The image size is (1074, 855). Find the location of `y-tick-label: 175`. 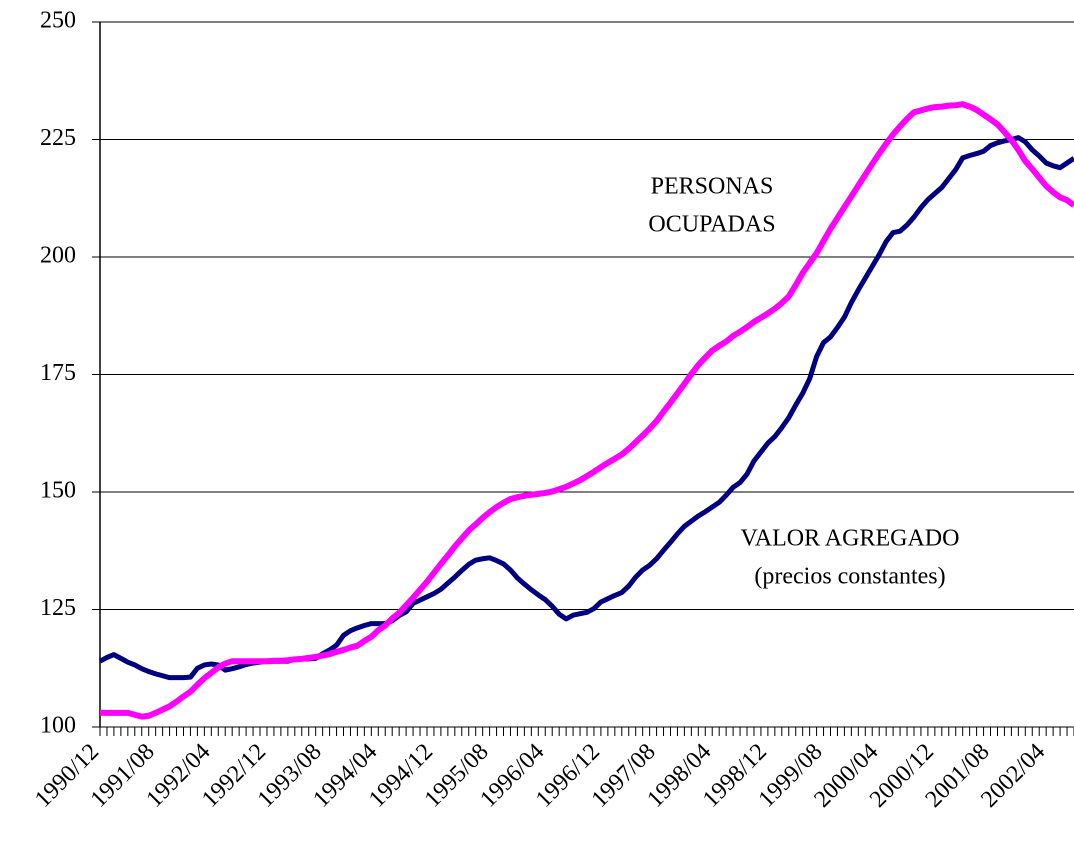

y-tick-label: 175 is located at coordinates (58, 373).